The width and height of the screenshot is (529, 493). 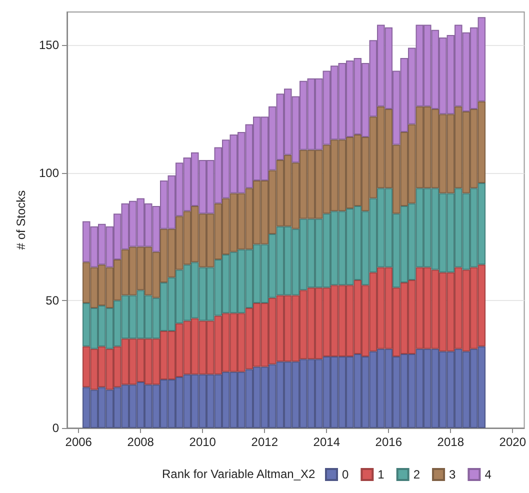 I want to click on y-tick-label: 150, so click(x=49, y=45).